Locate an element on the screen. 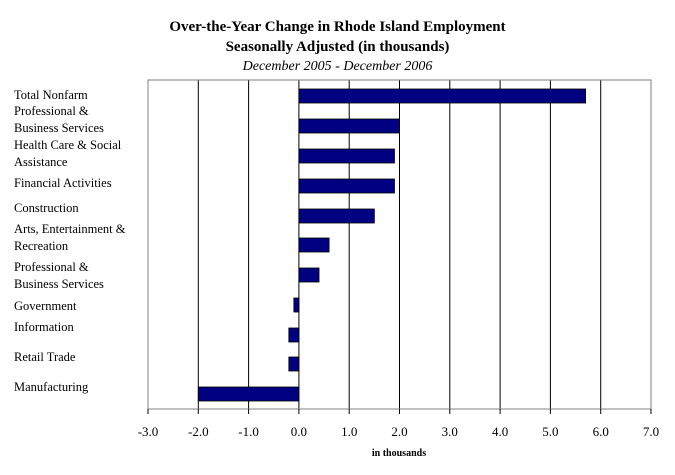 This screenshot has width=675, height=475. x-tick-label: 4.0 is located at coordinates (500, 431).